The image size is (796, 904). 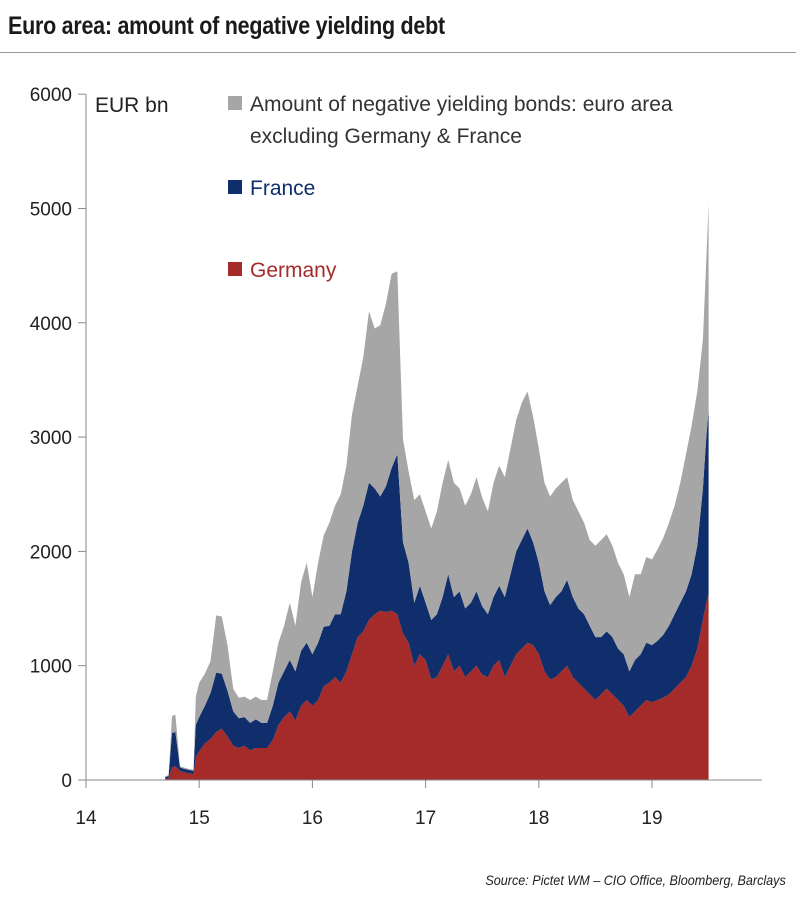 I want to click on y-tick-label: 2000, so click(x=51, y=552).